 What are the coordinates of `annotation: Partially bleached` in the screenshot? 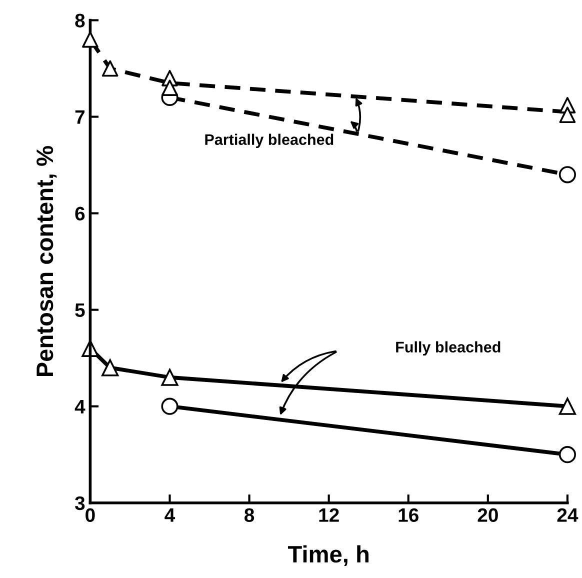 It's located at (269, 141).